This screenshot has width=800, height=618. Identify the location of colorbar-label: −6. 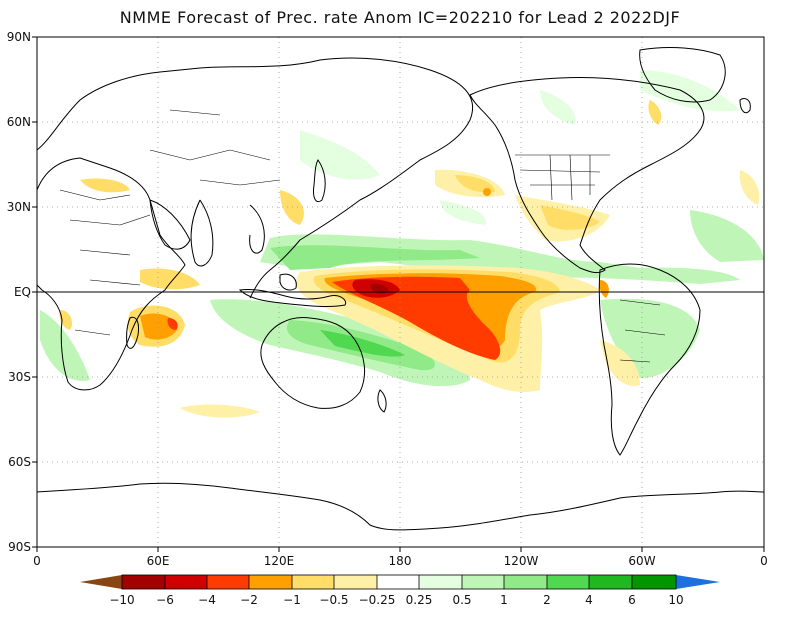
(165, 600).